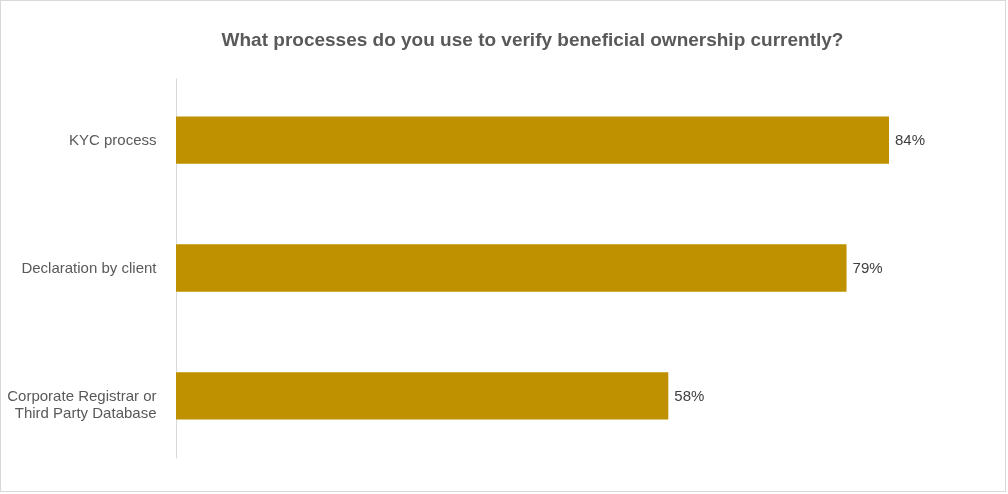 The height and width of the screenshot is (494, 1008). I want to click on y-tick-label: Corporate Registrar or Third Party Database, so click(82, 403).